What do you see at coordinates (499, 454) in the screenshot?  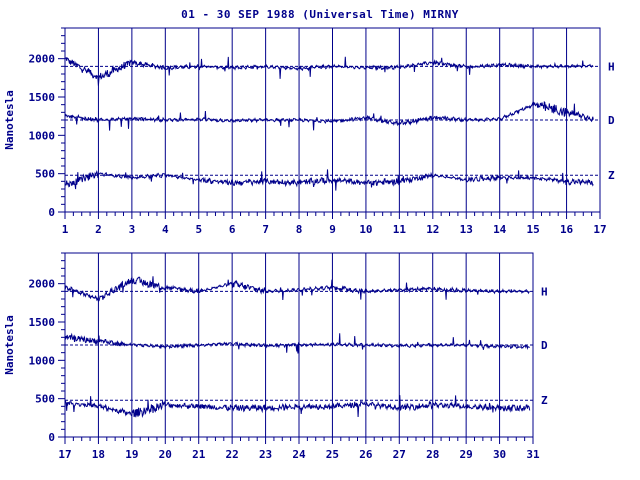 I see `x-tick-label: 30` at bounding box center [499, 454].